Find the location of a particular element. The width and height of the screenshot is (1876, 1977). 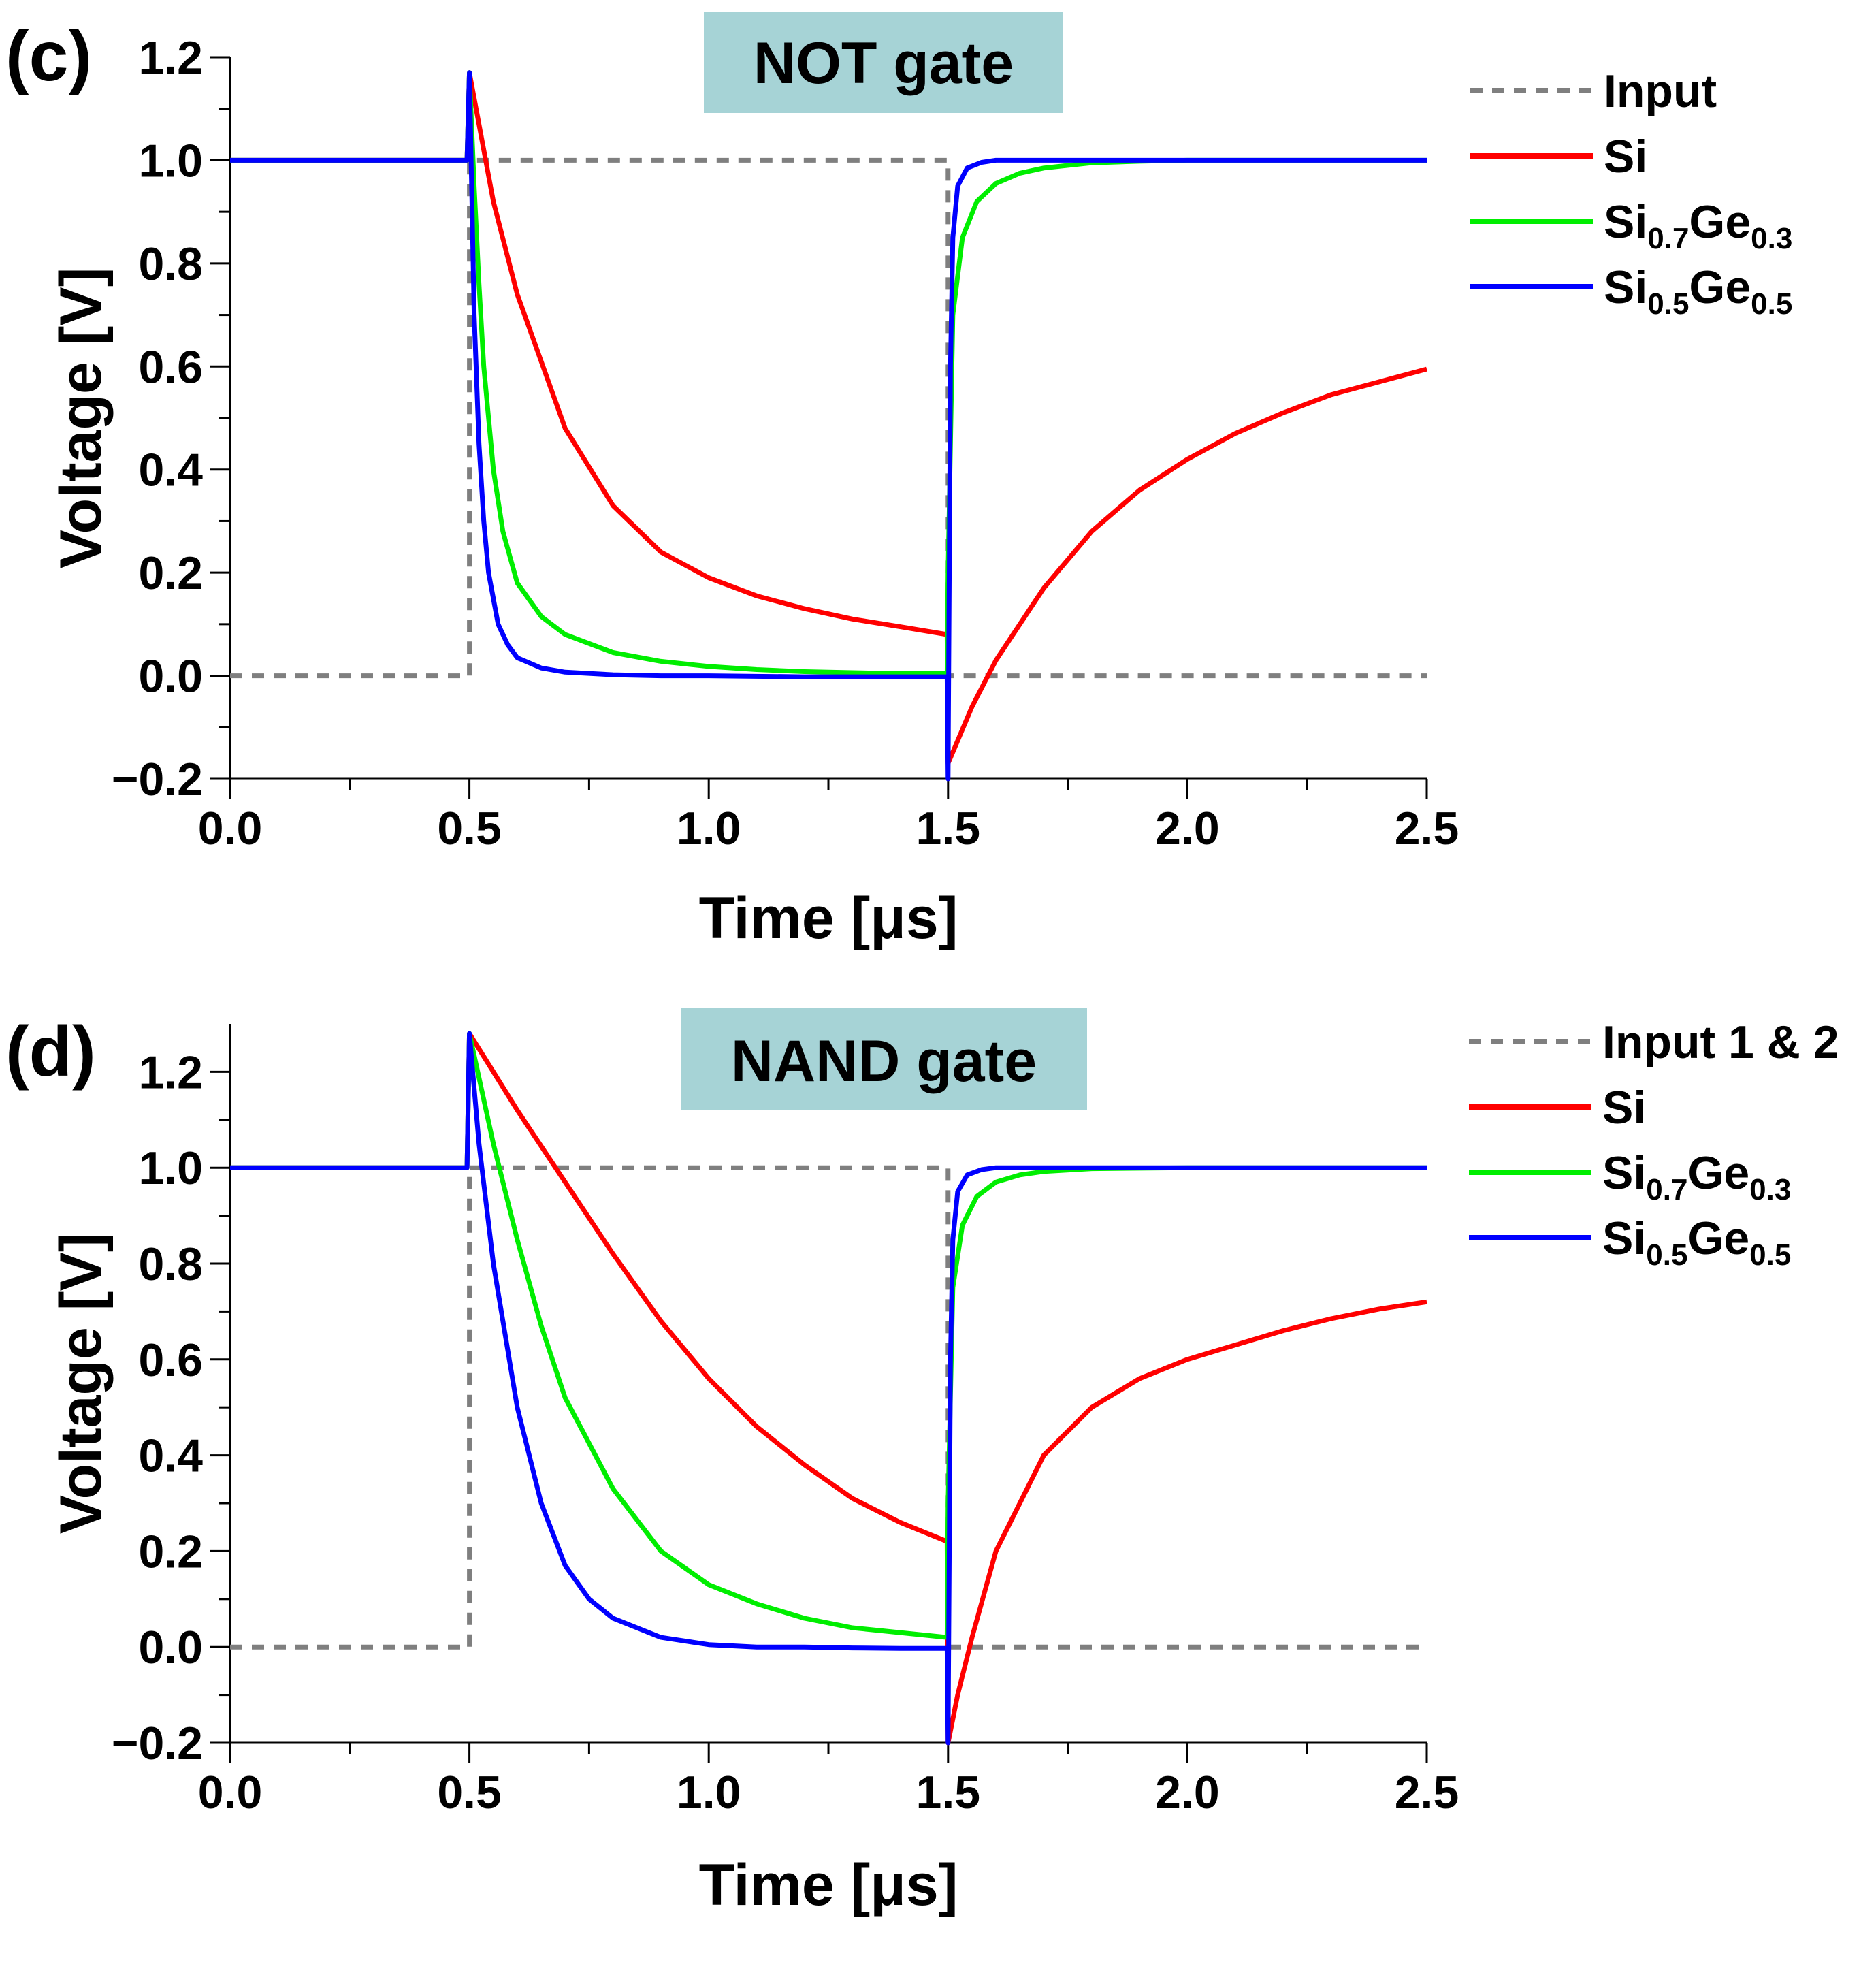

chart-title: NAND gate is located at coordinates (884, 1061).